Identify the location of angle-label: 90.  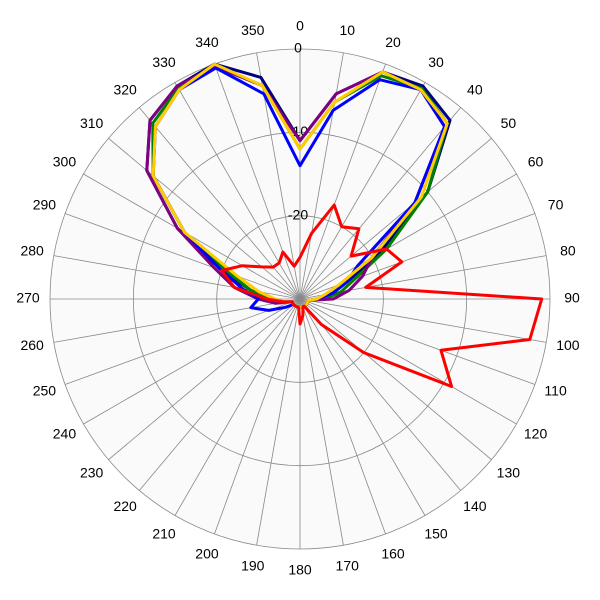
(572, 298).